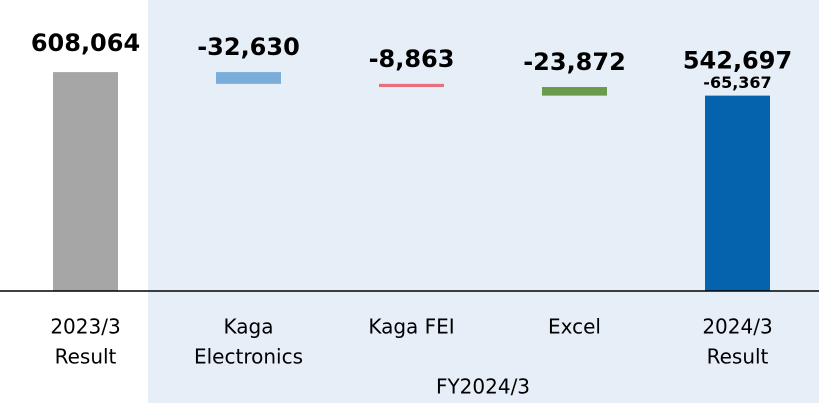 Image resolution: width=819 pixels, height=403 pixels. I want to click on x-tick-label: Electronics, so click(248, 357).